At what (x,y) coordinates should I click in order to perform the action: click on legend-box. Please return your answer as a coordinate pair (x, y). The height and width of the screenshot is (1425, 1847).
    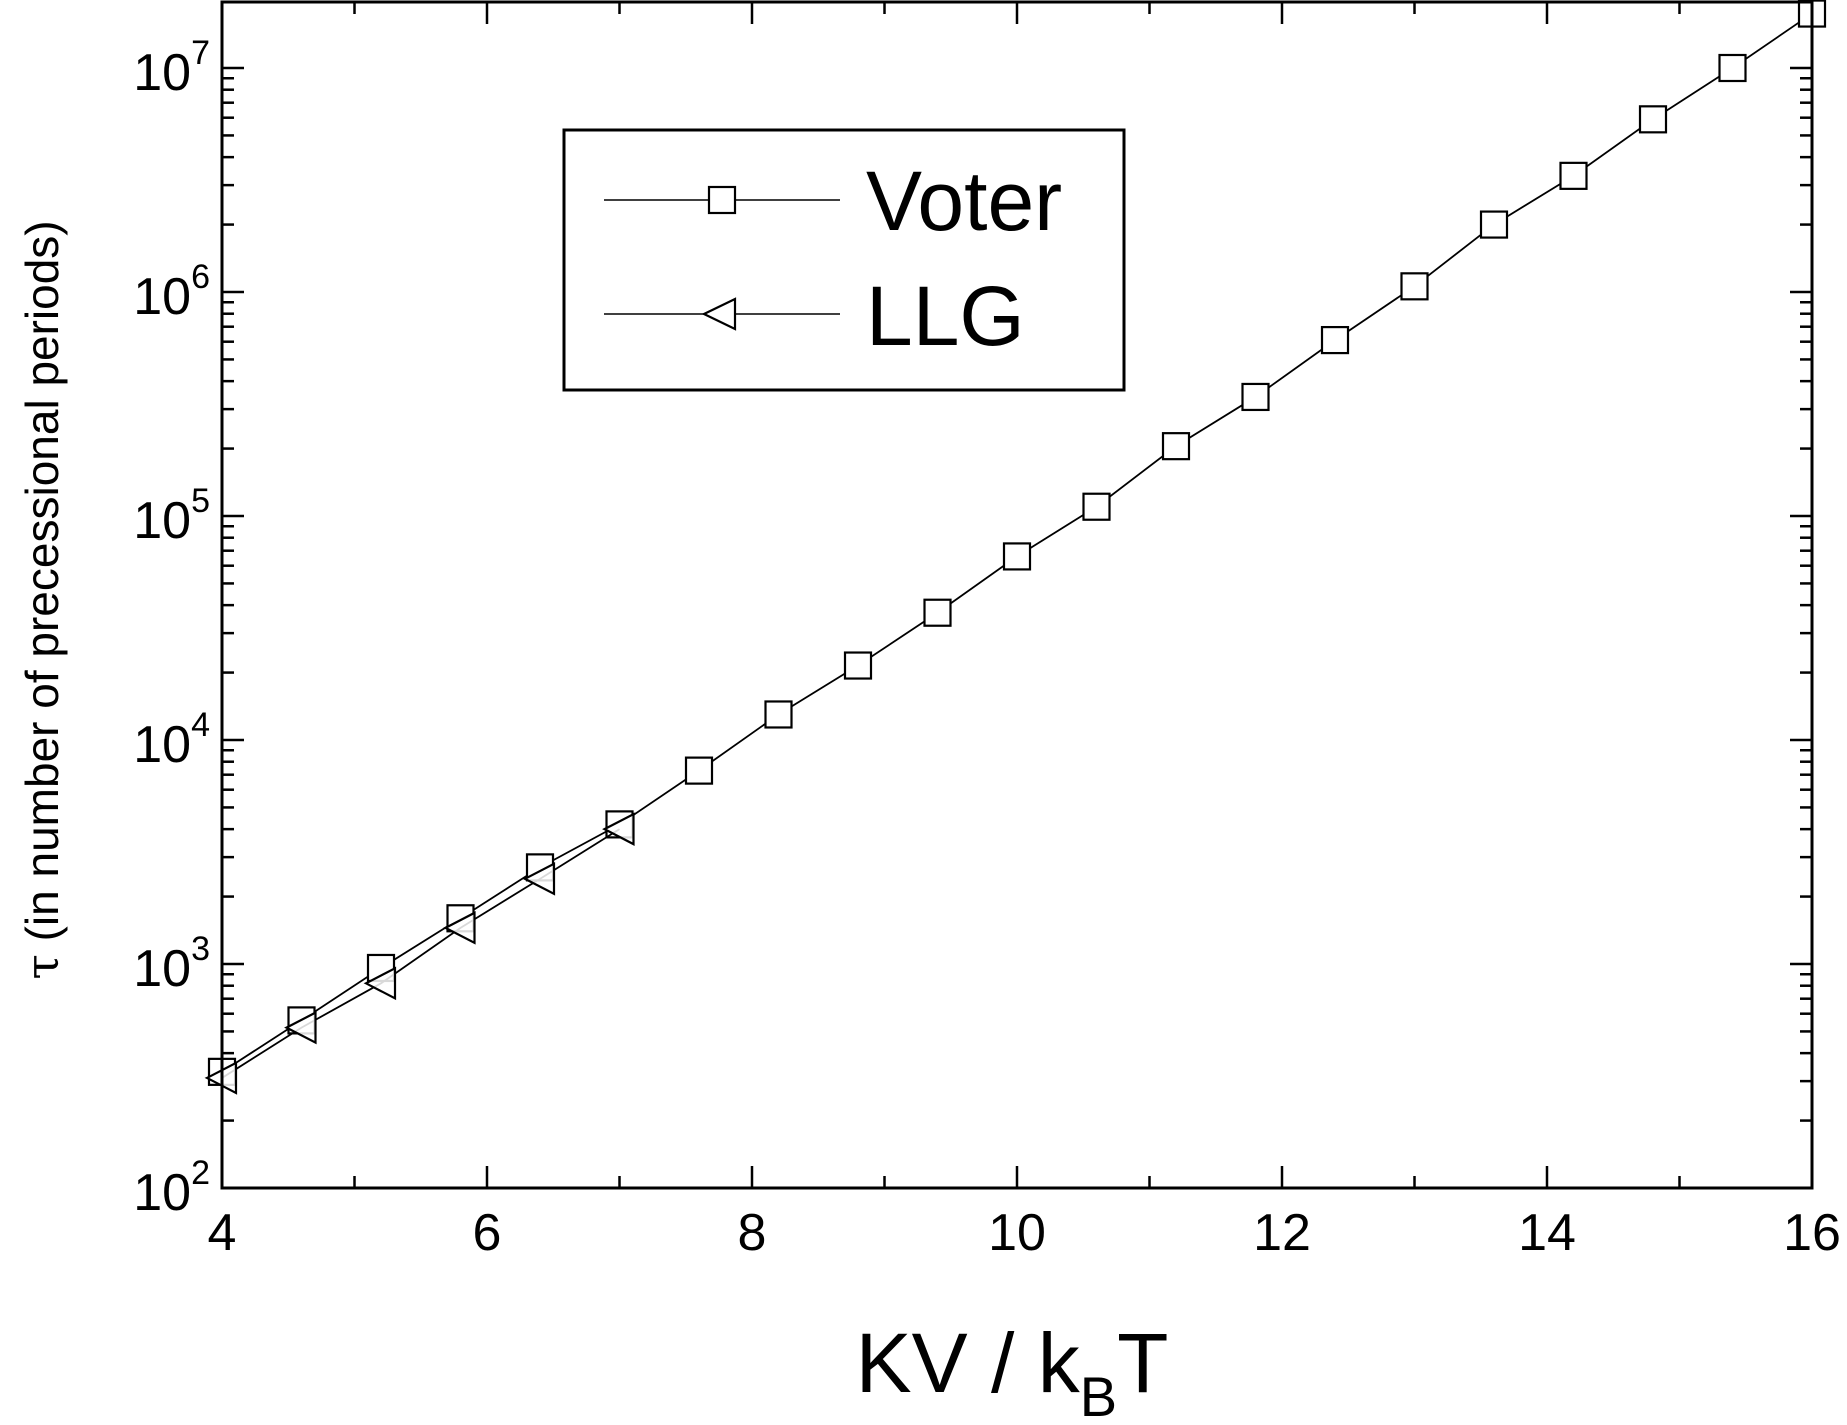
    Looking at the image, I should click on (844, 260).